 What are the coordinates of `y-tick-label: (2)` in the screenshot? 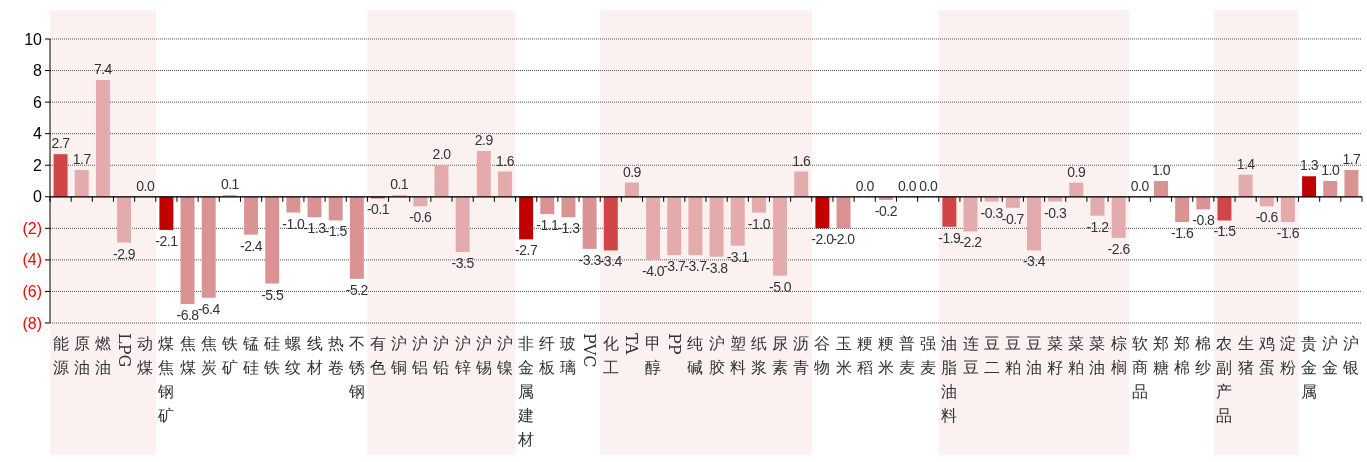 It's located at (32, 228).